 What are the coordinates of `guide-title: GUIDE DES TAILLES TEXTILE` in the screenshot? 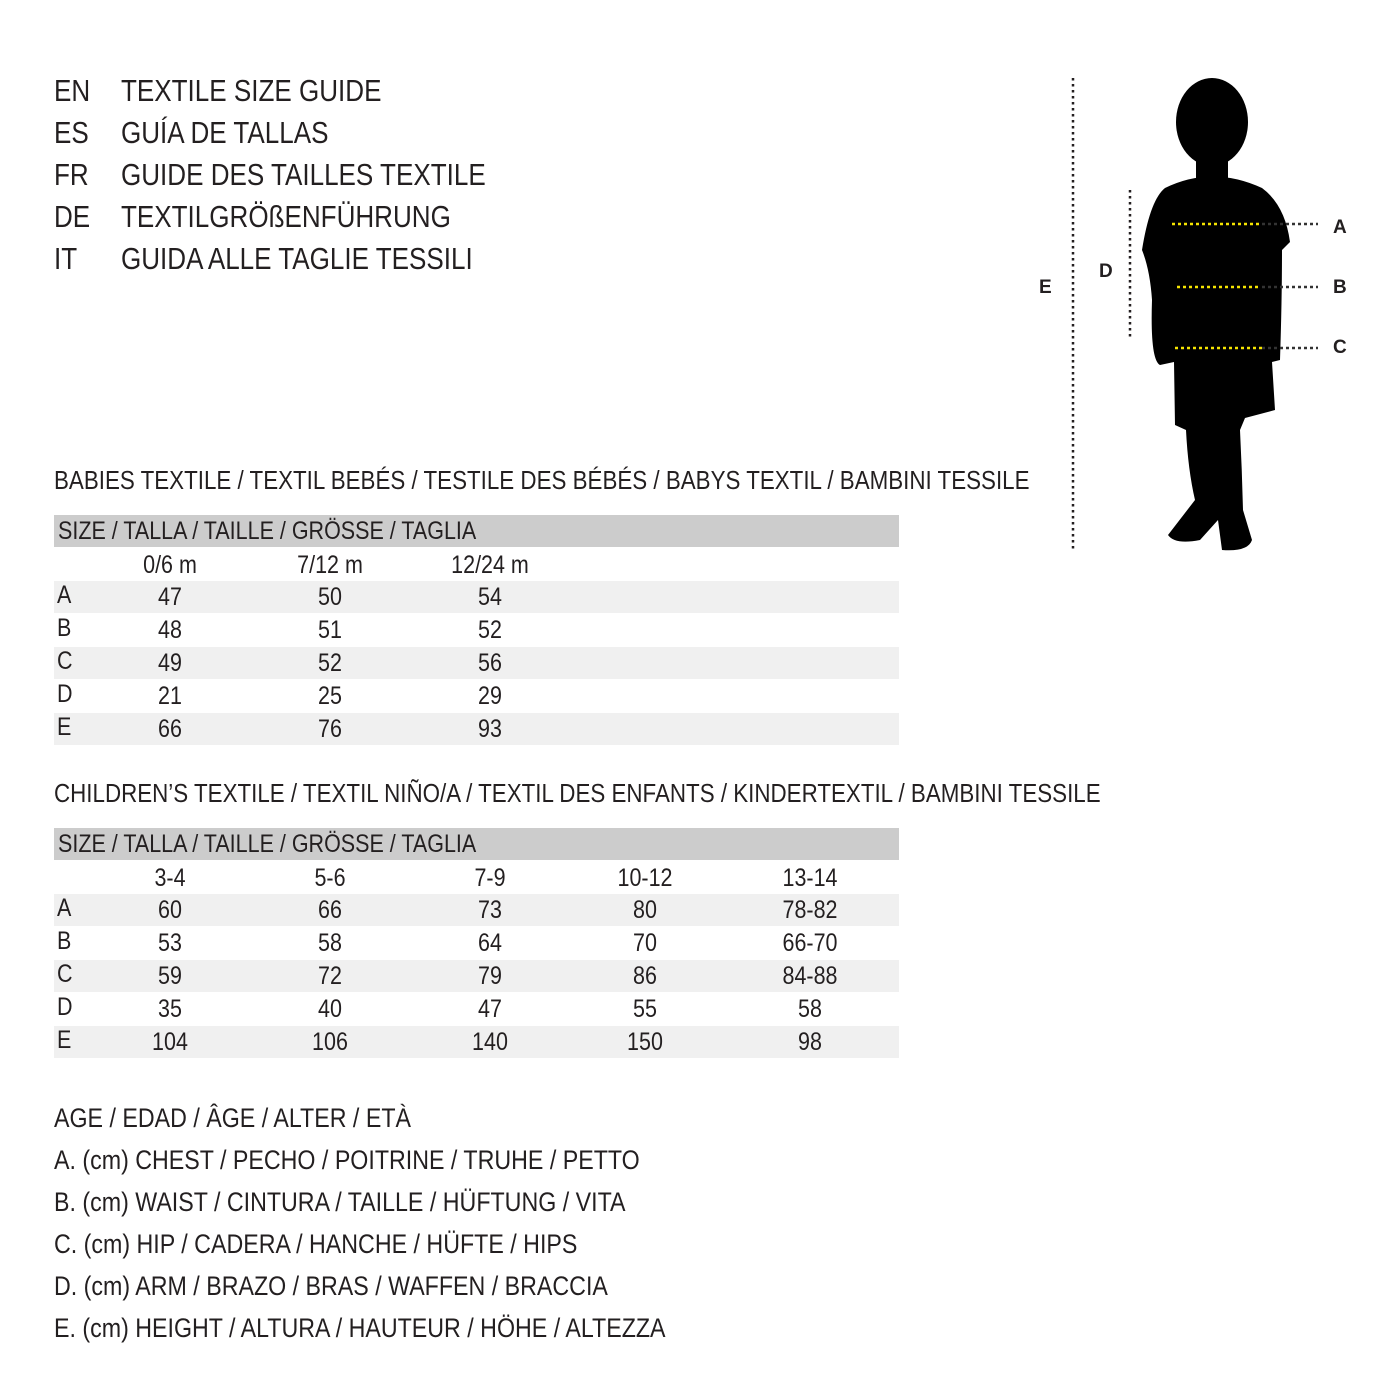 It's located at (303, 174).